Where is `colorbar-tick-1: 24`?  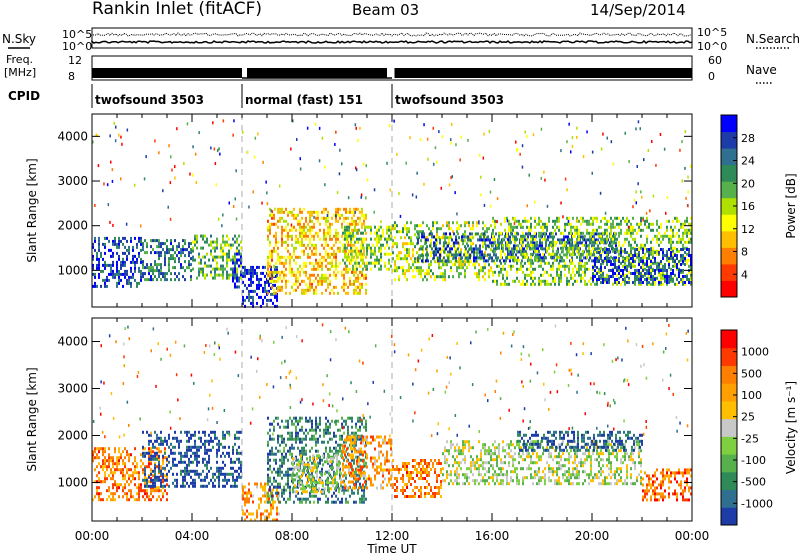
colorbar-tick-1: 24 is located at coordinates (748, 161).